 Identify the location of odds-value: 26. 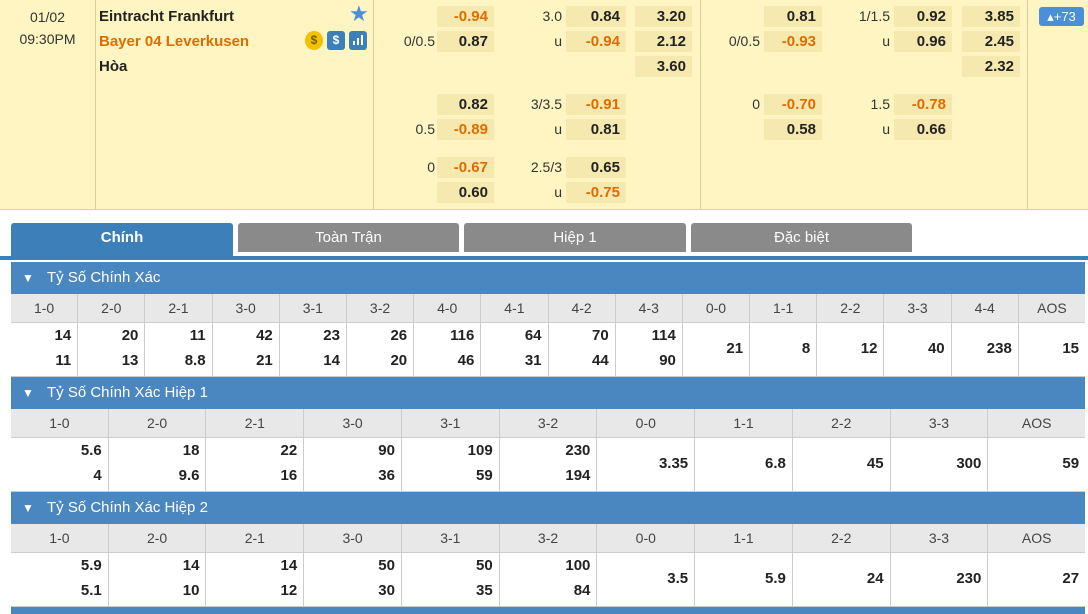
(399, 335).